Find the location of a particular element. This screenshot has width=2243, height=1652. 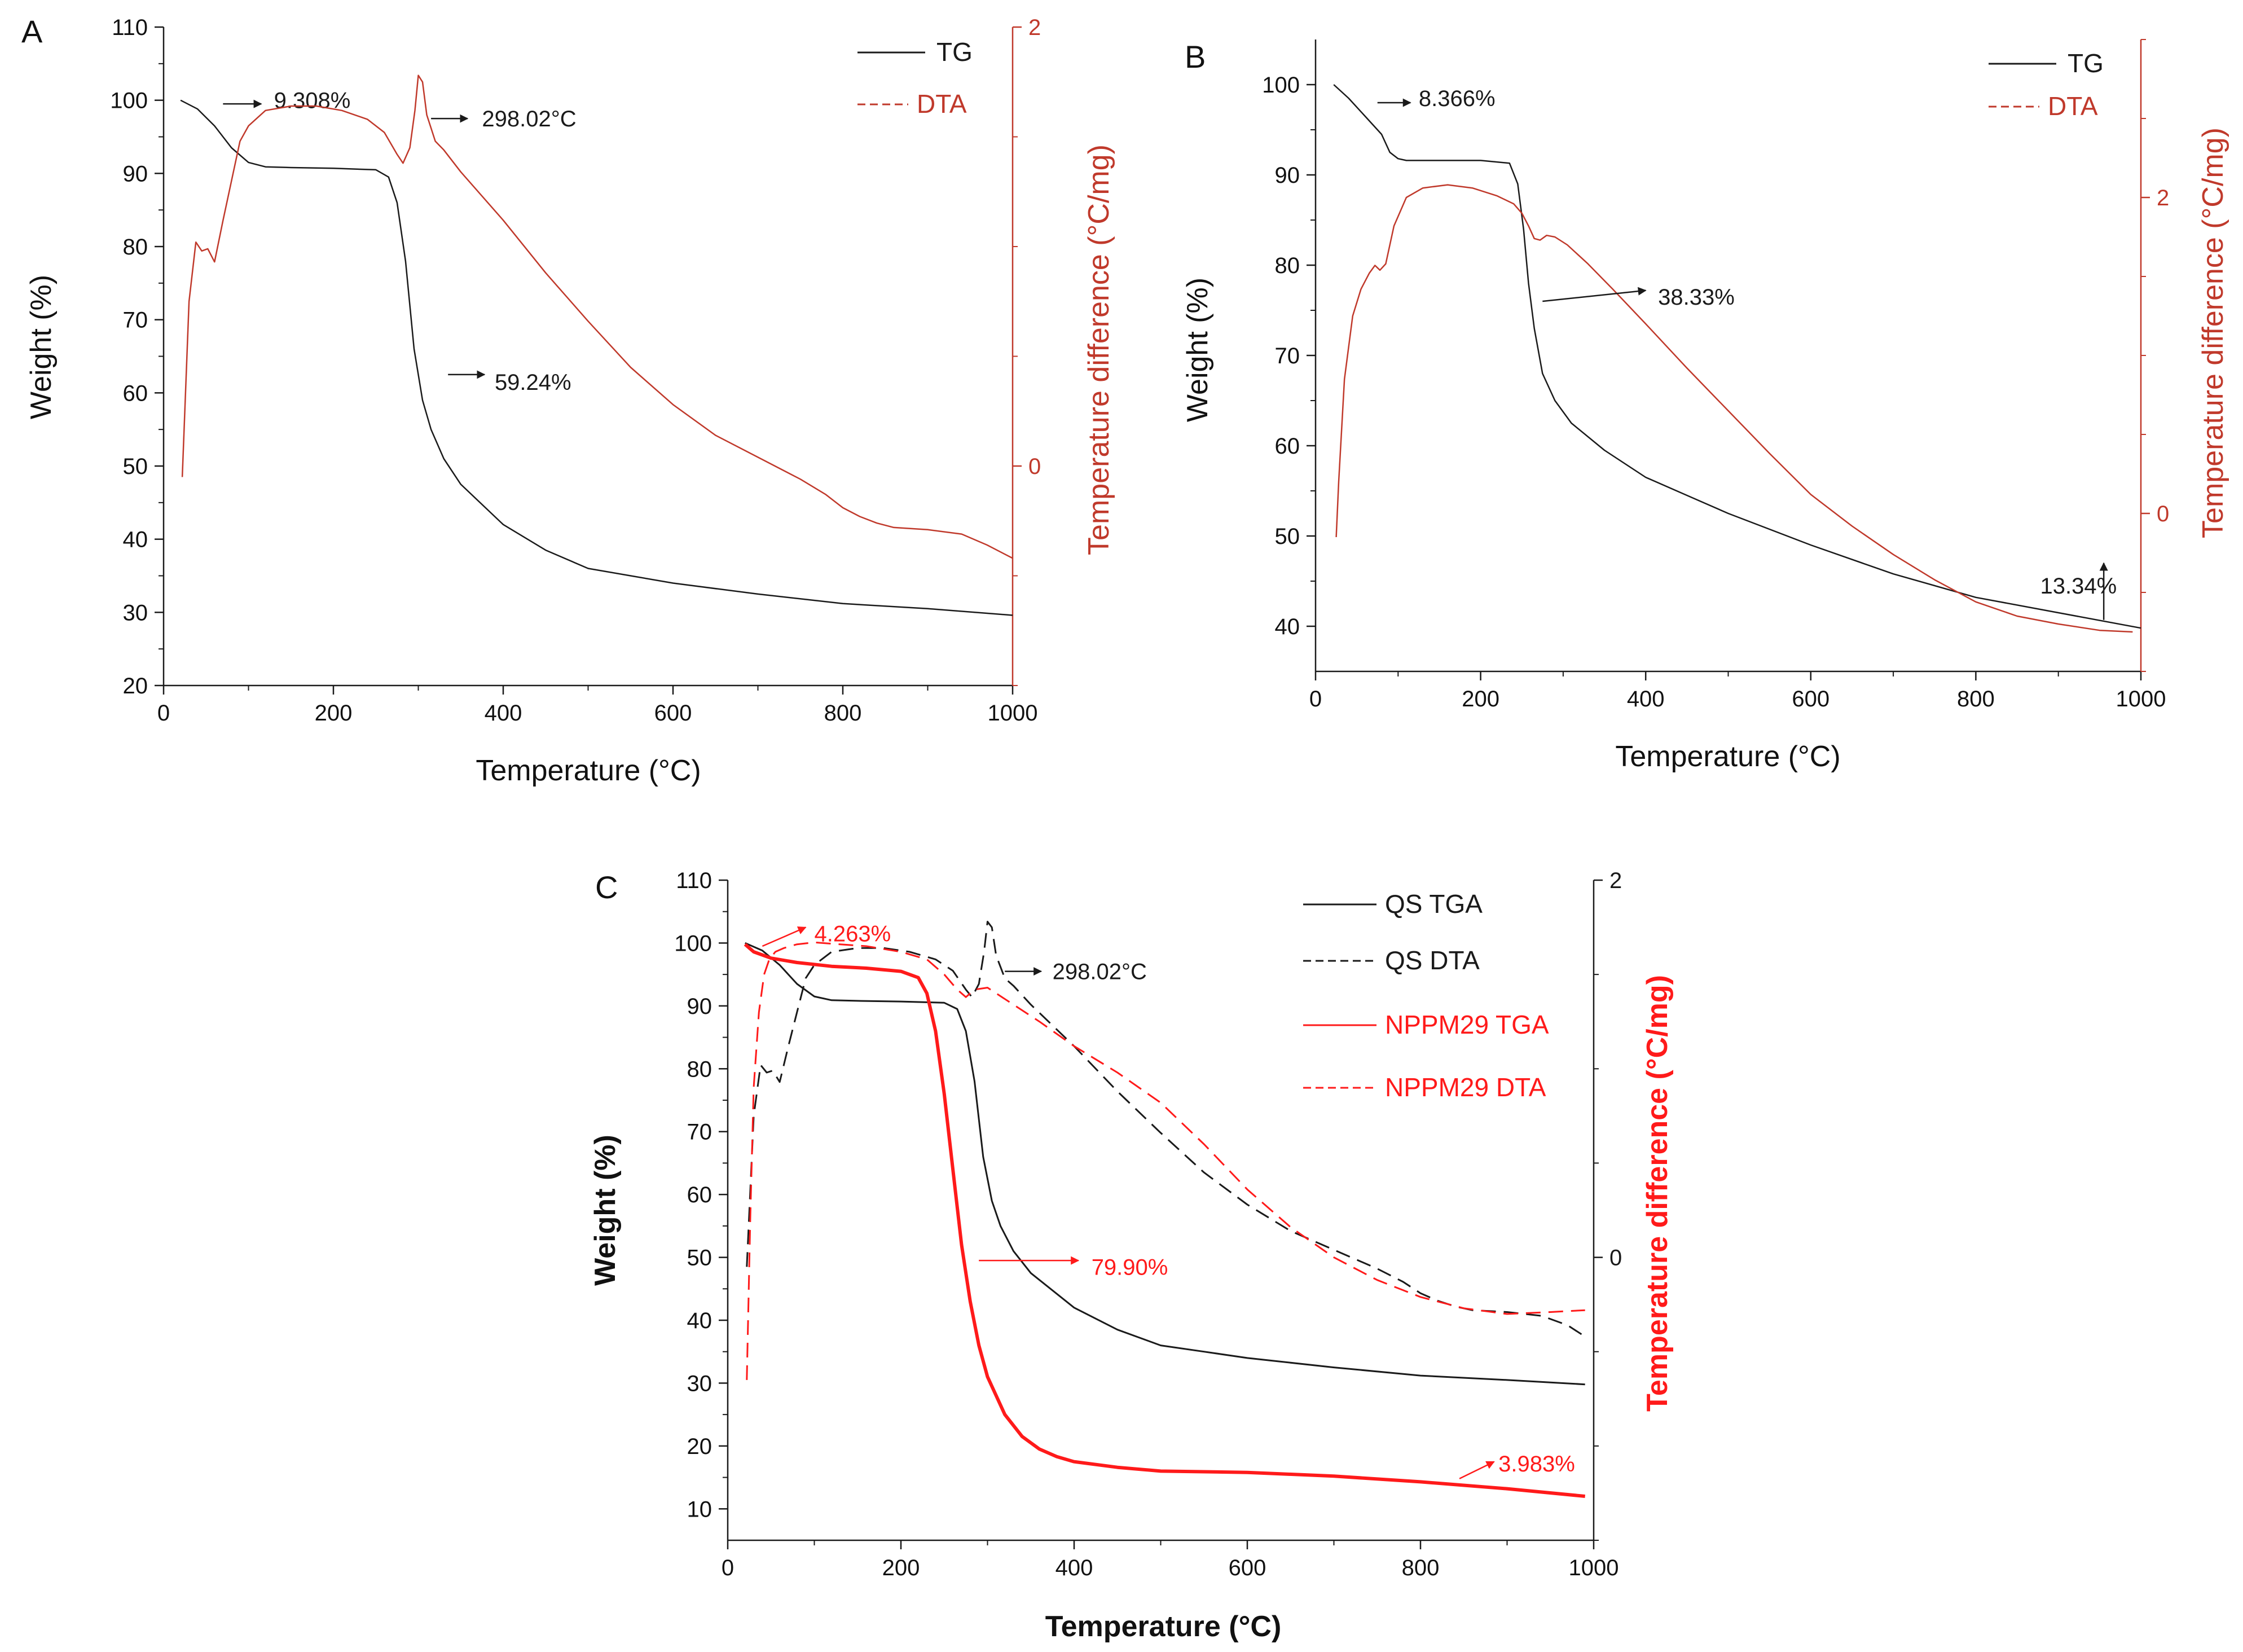

panel-label: C is located at coordinates (606, 887).